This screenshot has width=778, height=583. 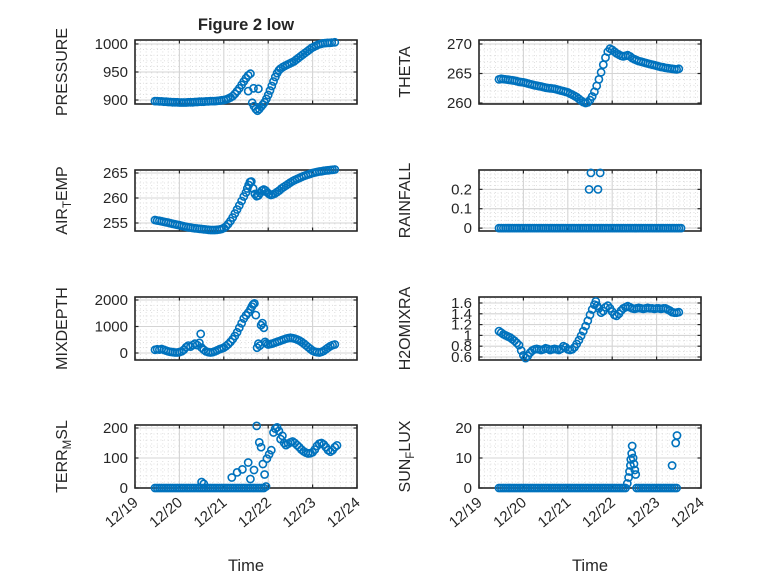 What do you see at coordinates (599, 512) in the screenshot?
I see `x-tick-label: 12/22` at bounding box center [599, 512].